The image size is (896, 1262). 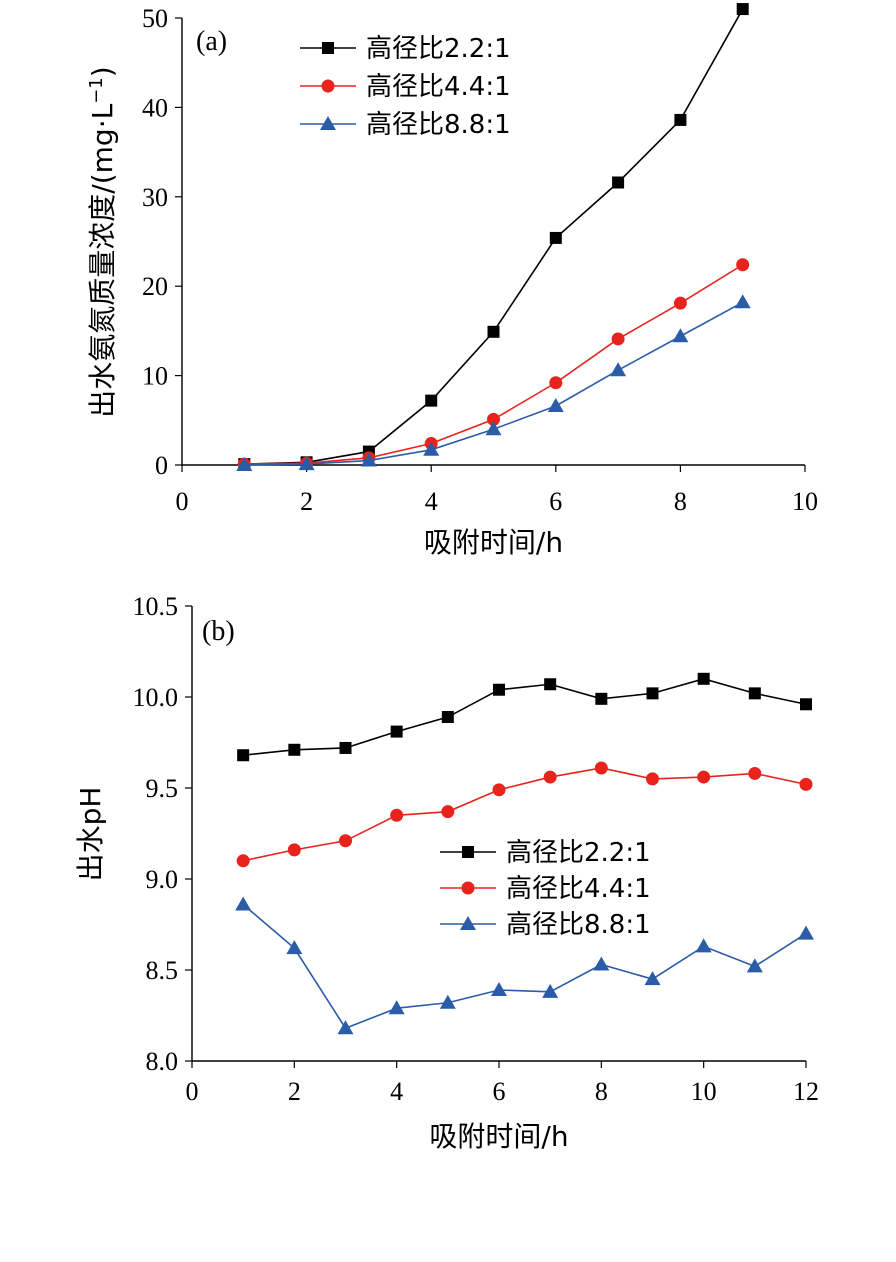 I want to click on y-tick-label: 50, so click(x=155, y=18).